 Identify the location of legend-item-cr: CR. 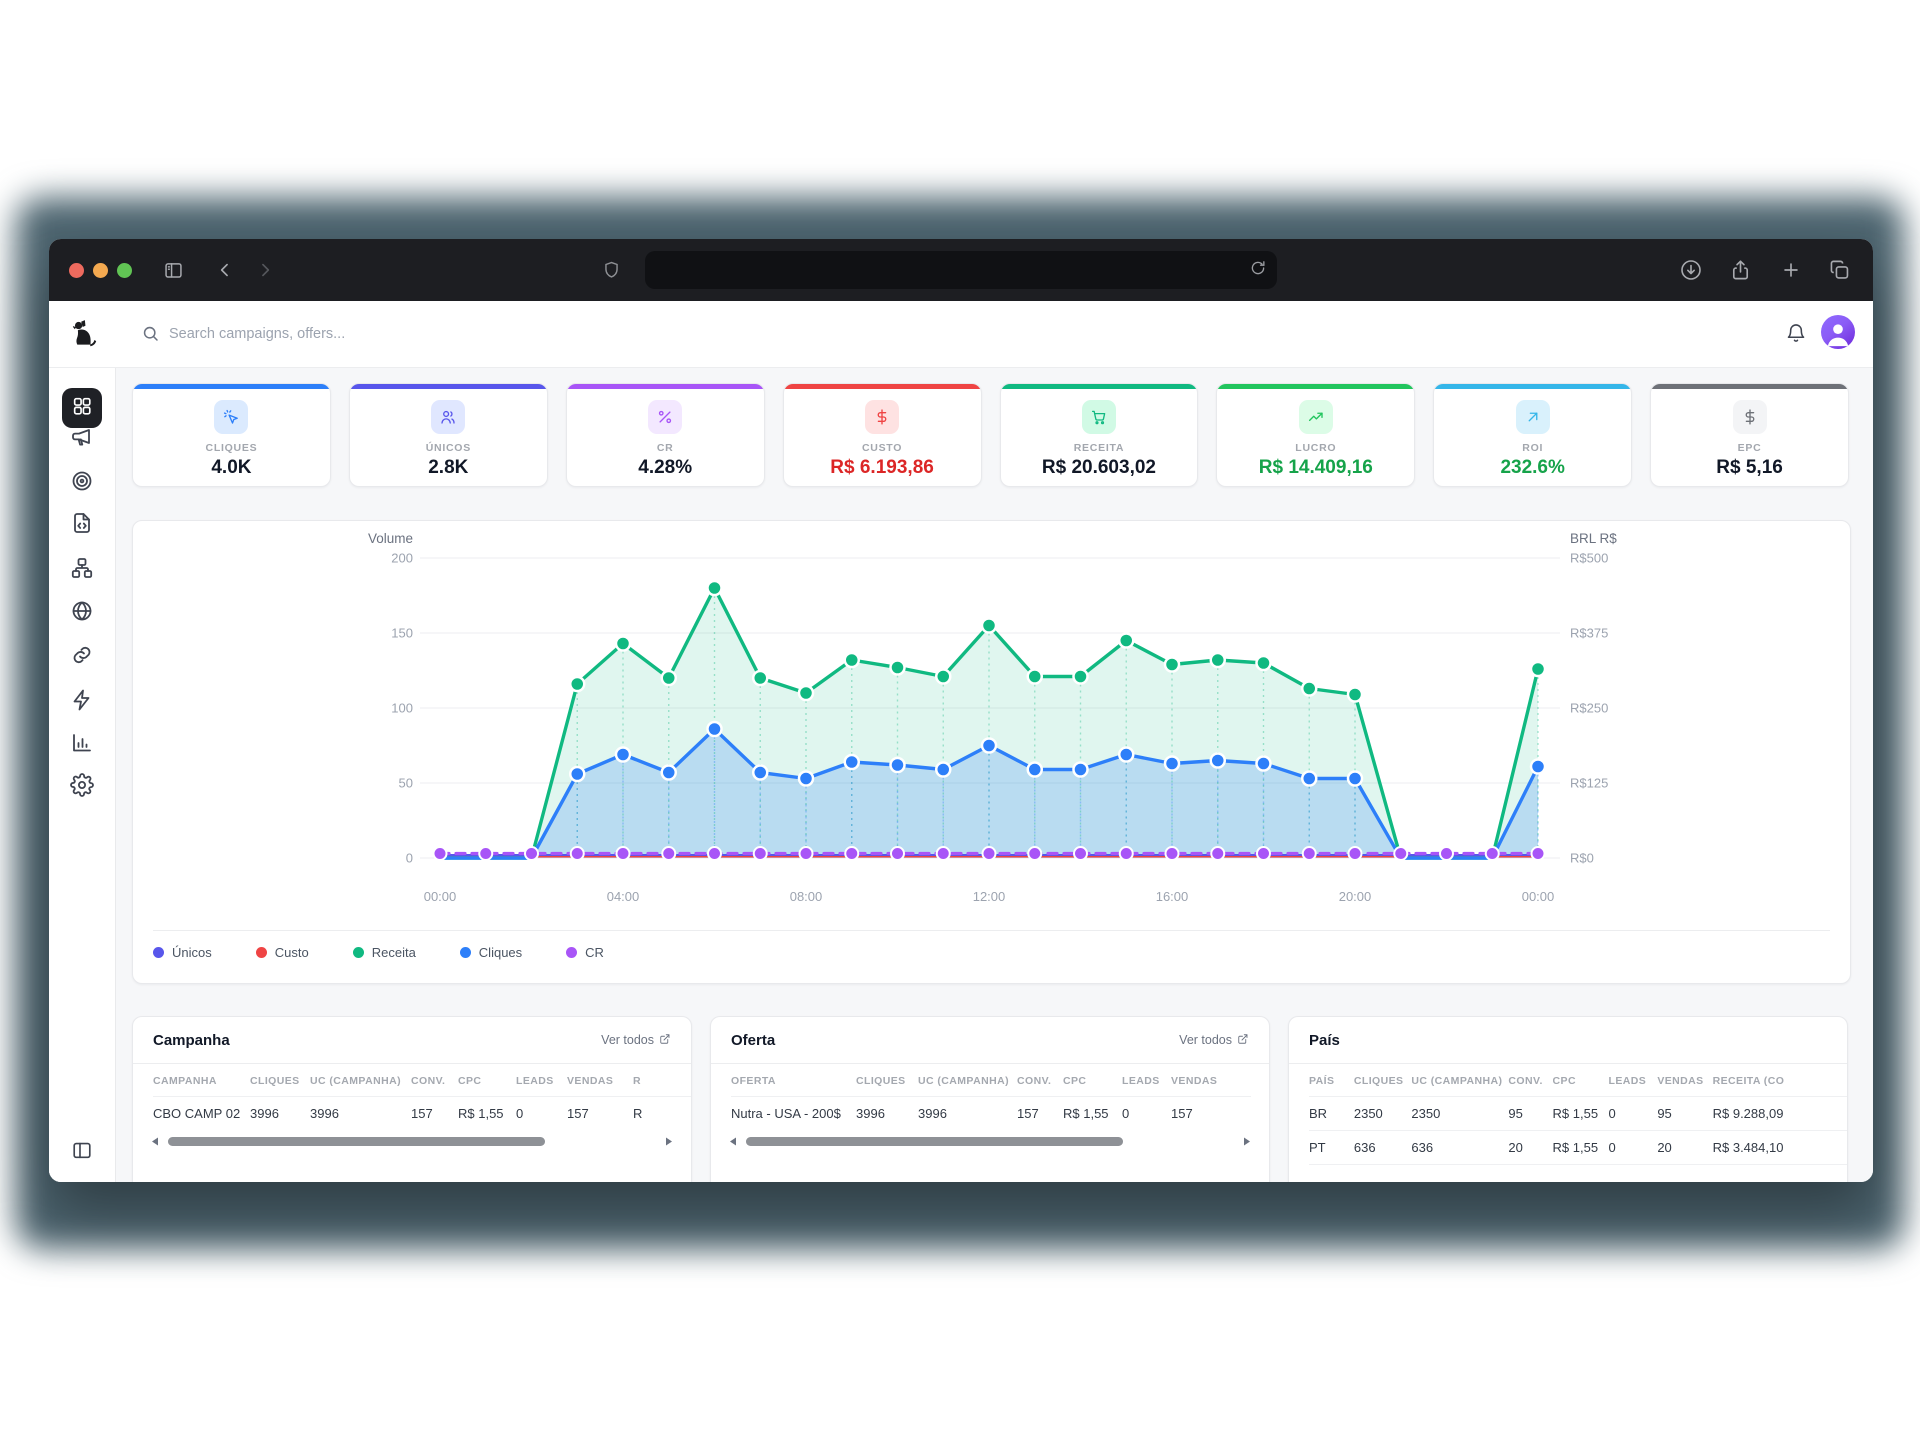
(585, 952).